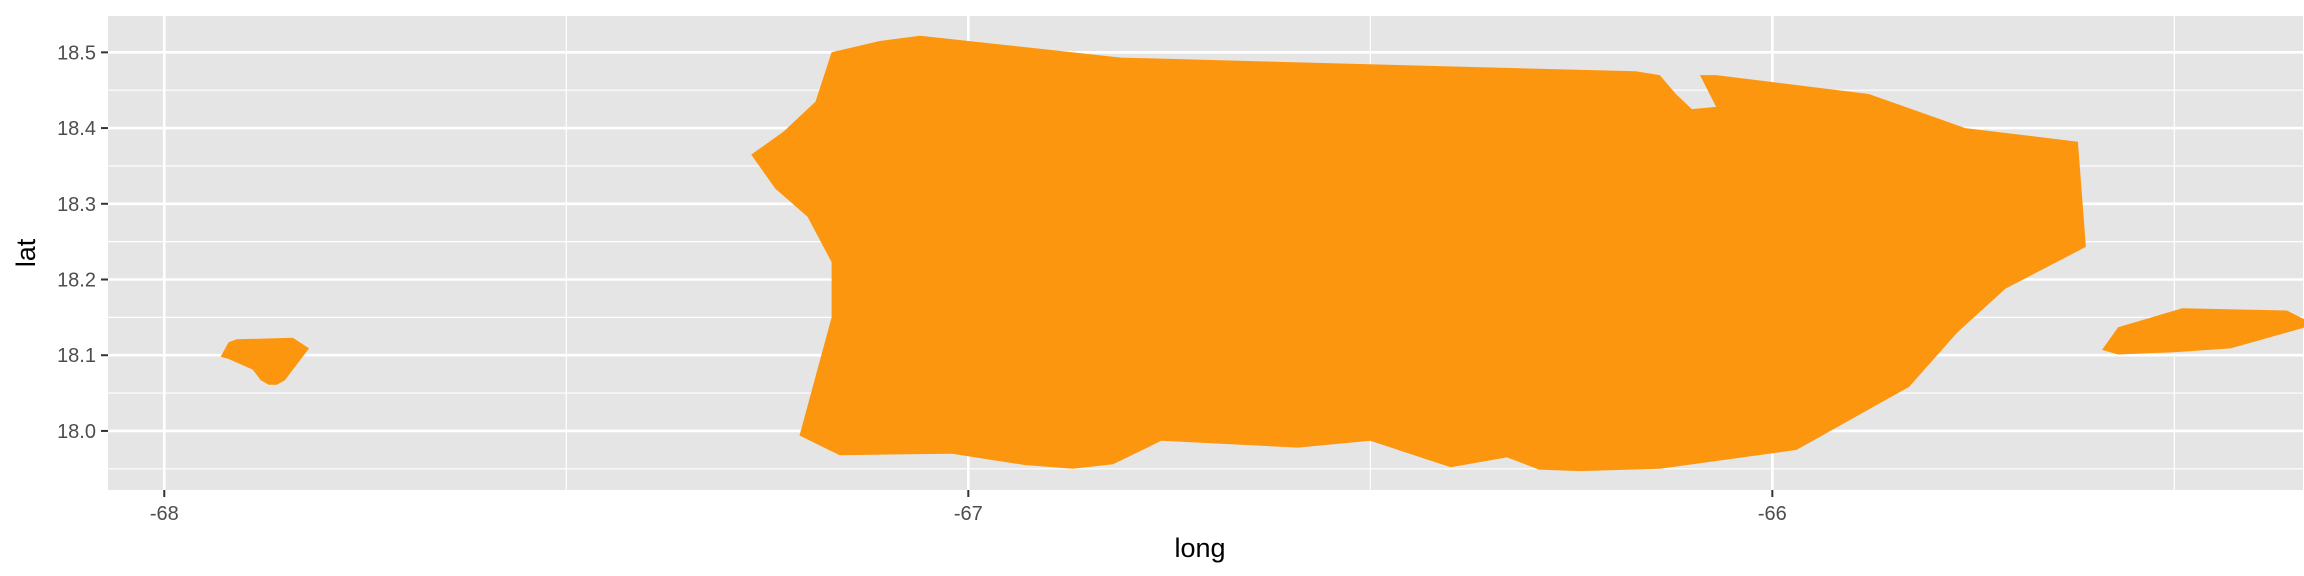 The image size is (2304, 576). What do you see at coordinates (2203, 331) in the screenshot?
I see `vieques-island-polygon` at bounding box center [2203, 331].